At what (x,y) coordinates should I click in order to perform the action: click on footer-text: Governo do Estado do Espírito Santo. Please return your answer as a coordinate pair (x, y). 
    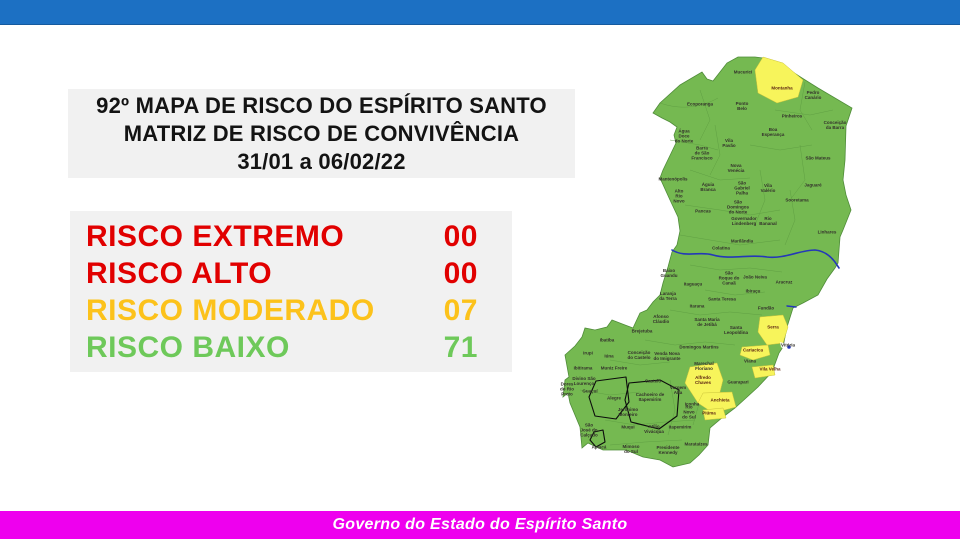
    Looking at the image, I should click on (480, 524).